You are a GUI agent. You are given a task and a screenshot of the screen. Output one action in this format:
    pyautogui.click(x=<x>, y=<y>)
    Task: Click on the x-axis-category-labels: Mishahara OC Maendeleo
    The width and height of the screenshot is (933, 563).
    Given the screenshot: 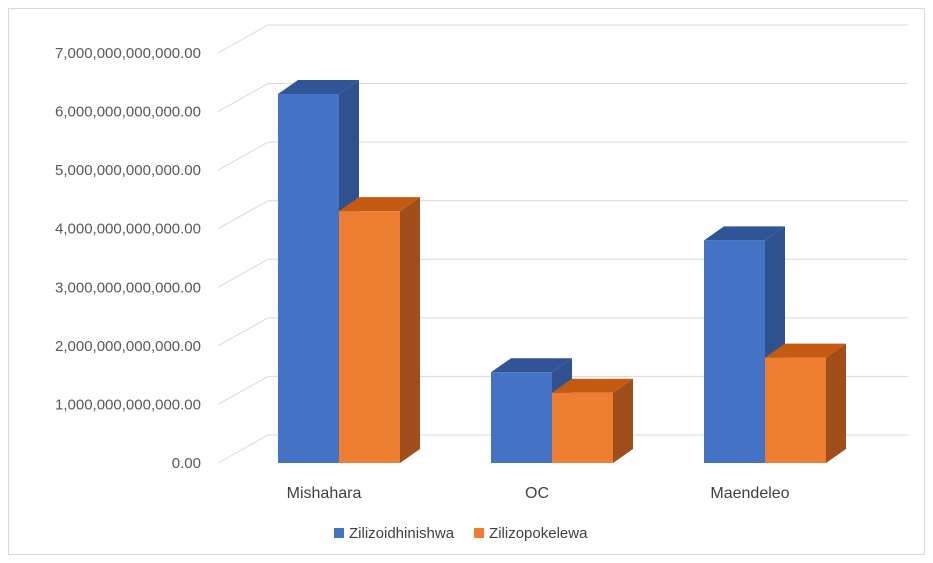 What is the action you would take?
    pyautogui.click(x=538, y=493)
    